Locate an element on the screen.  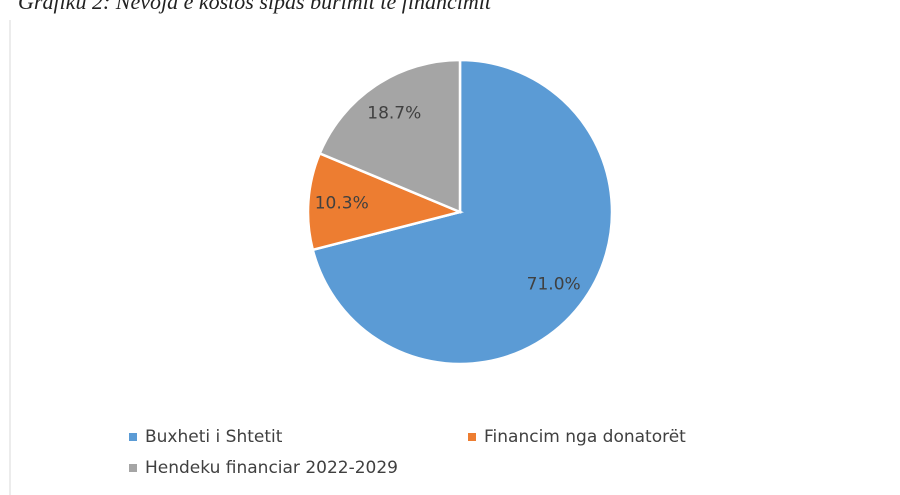
data-label: 71.0% is located at coordinates (554, 285).